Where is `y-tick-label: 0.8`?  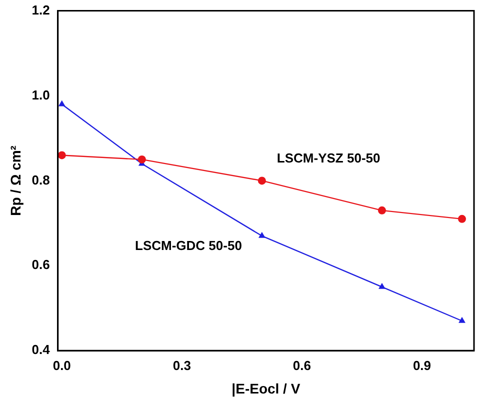 y-tick-label: 0.8 is located at coordinates (41, 180).